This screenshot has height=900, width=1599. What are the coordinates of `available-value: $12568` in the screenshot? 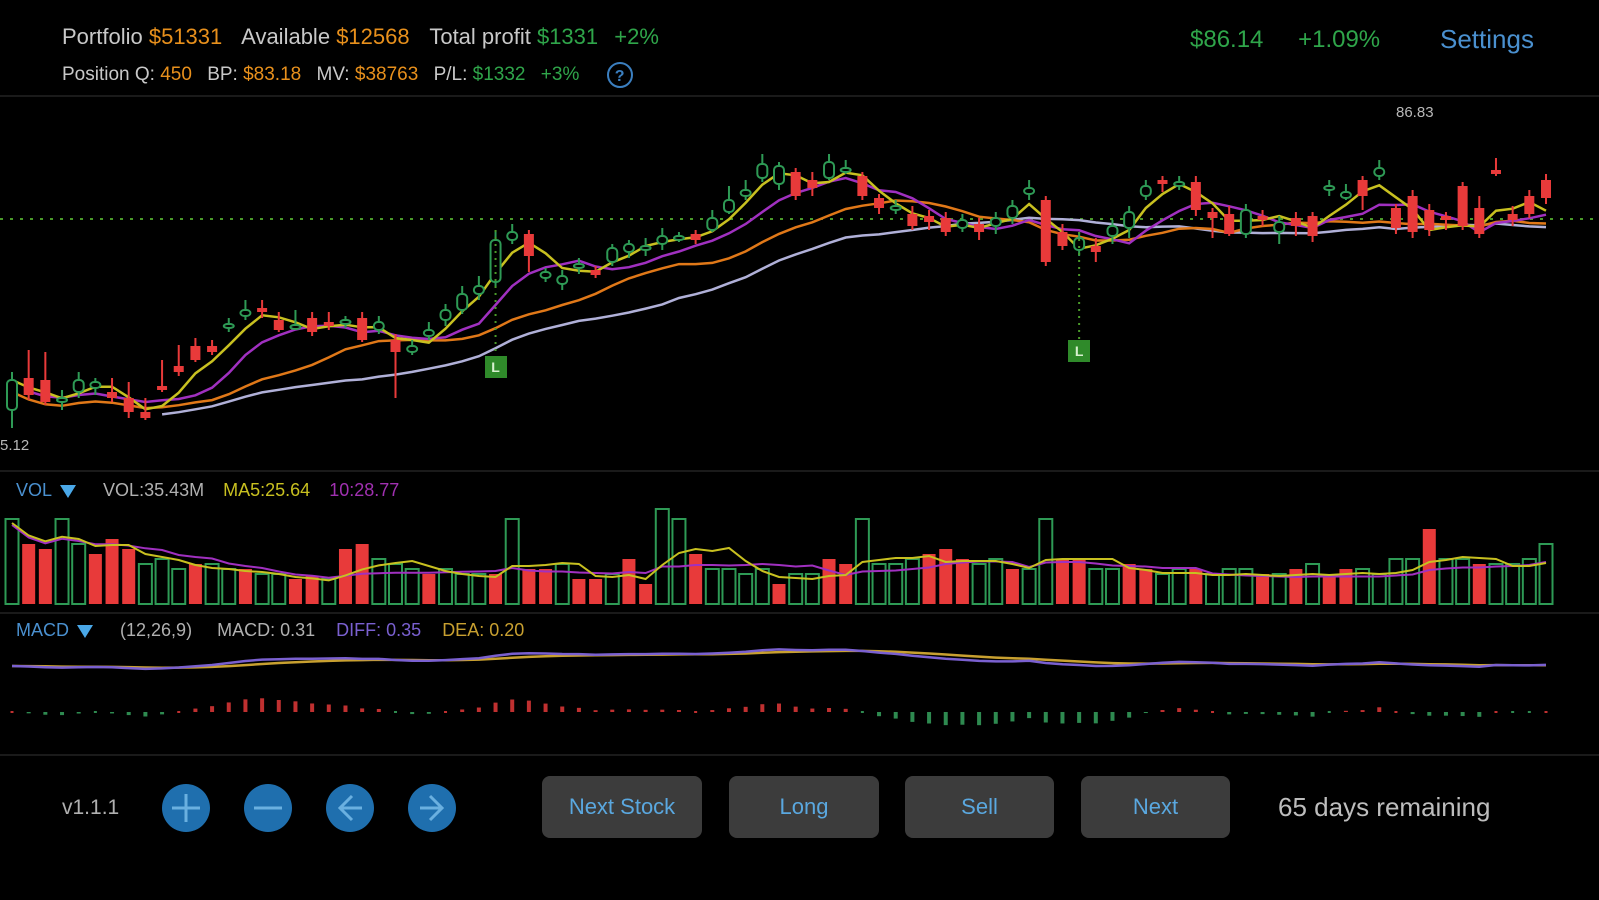 It's located at (373, 36).